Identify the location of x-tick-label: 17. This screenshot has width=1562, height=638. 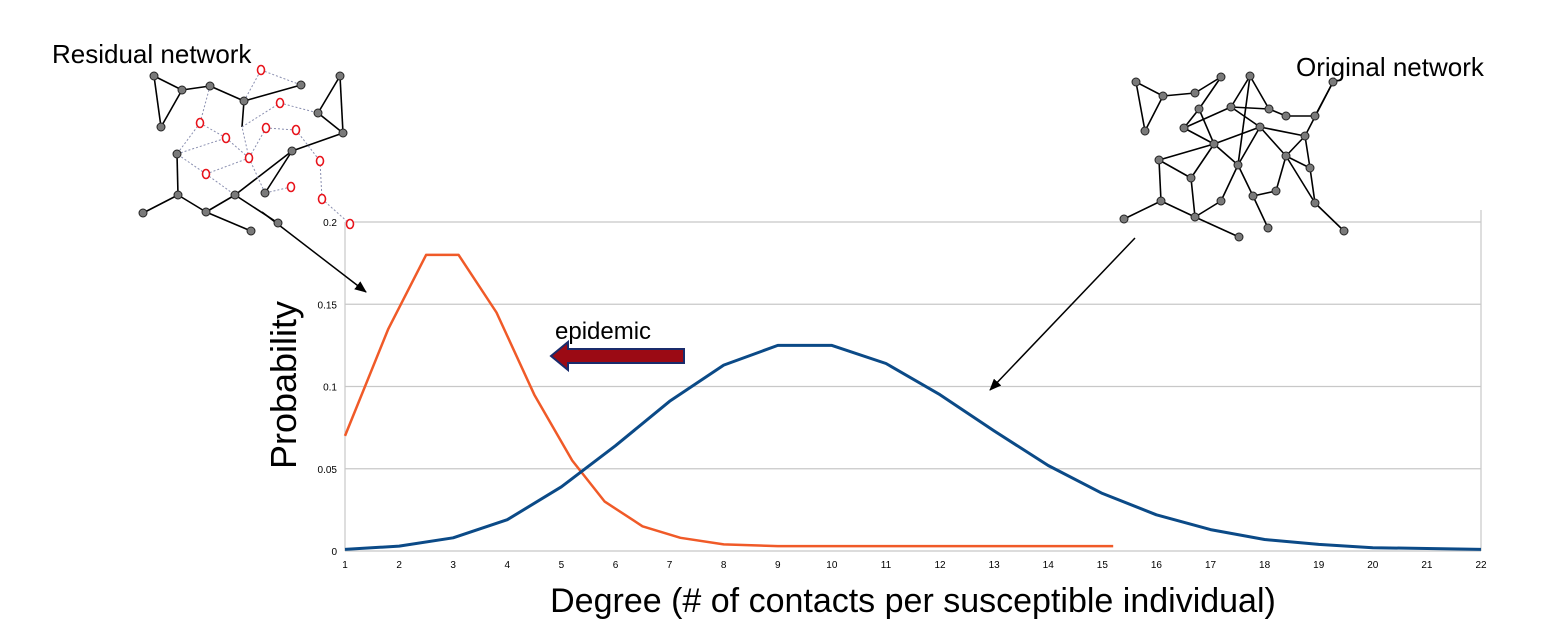
(1211, 565).